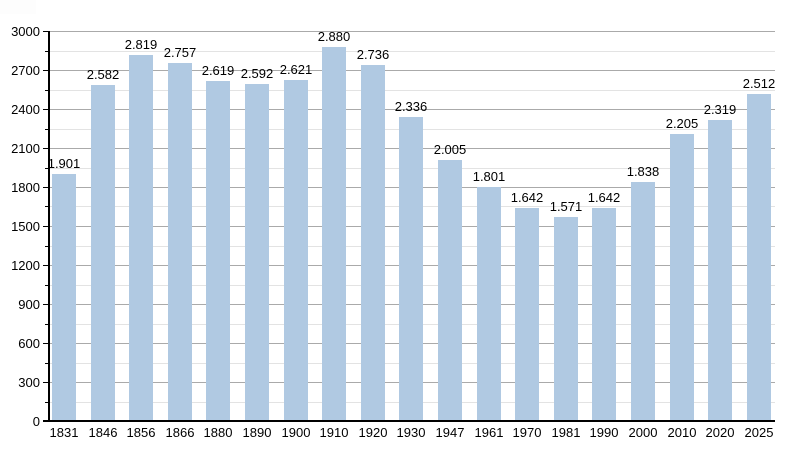 The height and width of the screenshot is (450, 800). What do you see at coordinates (218, 70) in the screenshot?
I see `bar-value-label: 2.619` at bounding box center [218, 70].